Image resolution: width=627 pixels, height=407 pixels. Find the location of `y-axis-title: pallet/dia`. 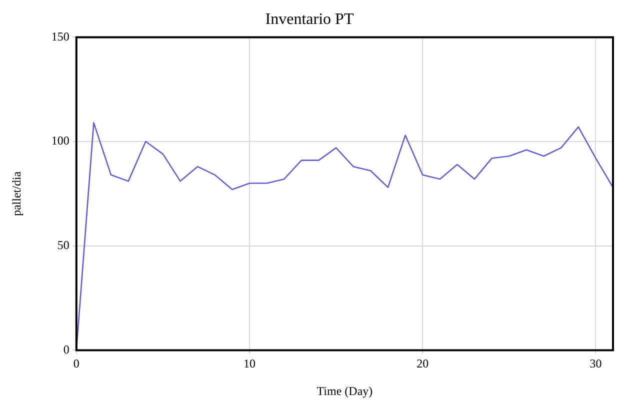

y-axis-title: pallet/dia is located at coordinates (16, 193).